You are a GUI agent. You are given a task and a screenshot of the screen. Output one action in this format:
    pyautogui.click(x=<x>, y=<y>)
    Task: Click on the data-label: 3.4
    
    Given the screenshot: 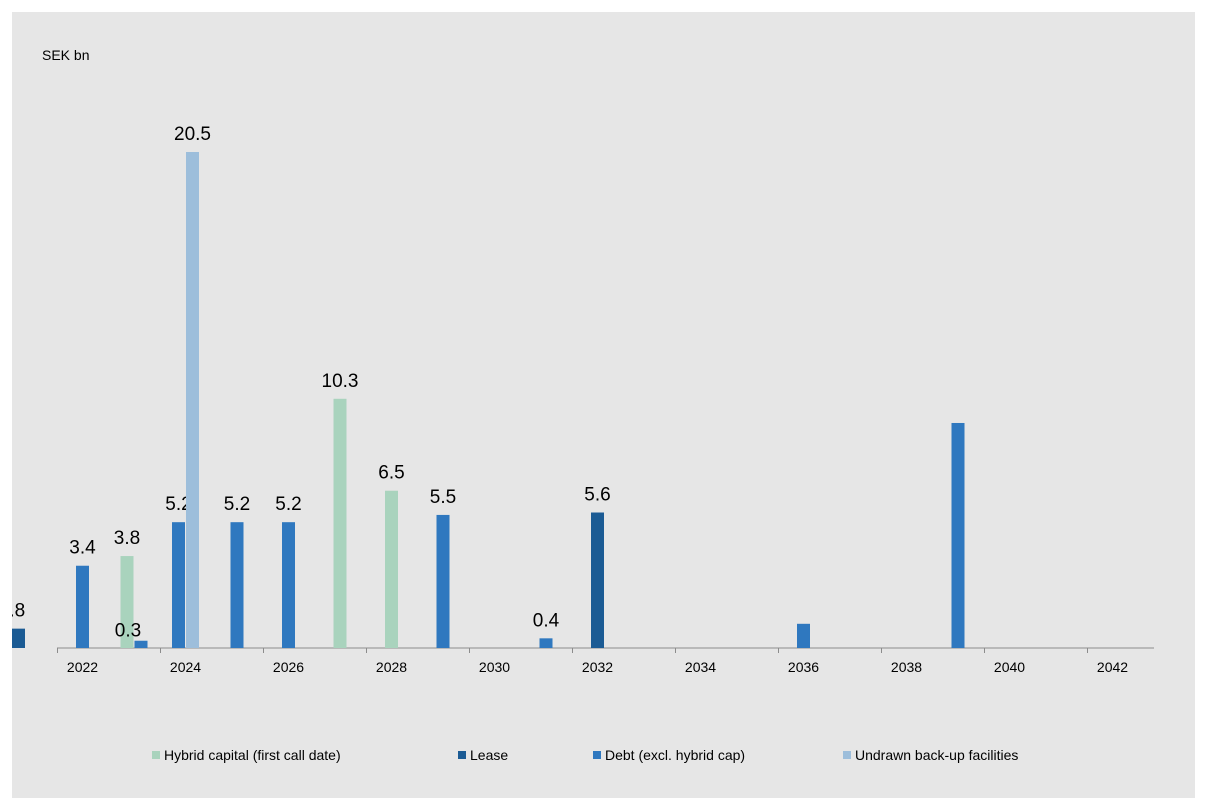 What is the action you would take?
    pyautogui.click(x=82, y=548)
    